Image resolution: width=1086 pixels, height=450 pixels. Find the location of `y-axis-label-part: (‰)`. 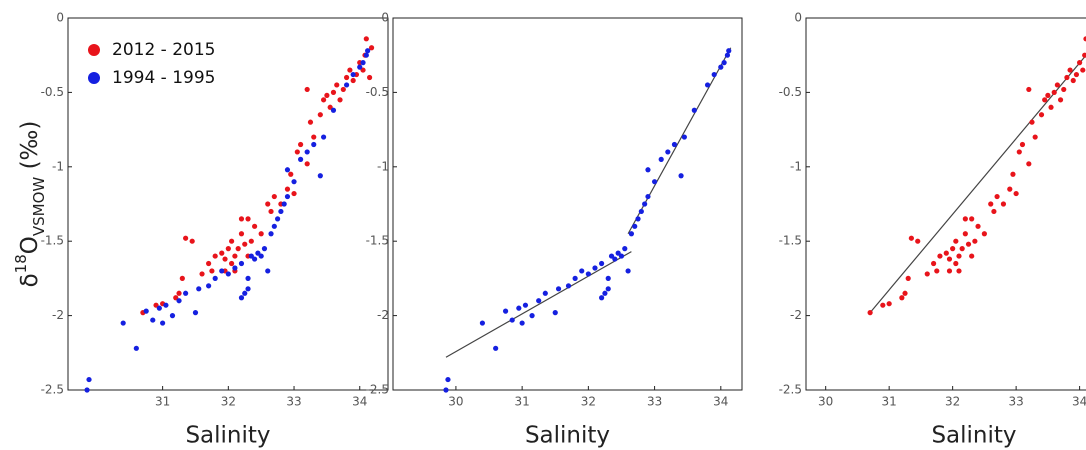

y-axis-label-part: (‰) is located at coordinates (30, 149).